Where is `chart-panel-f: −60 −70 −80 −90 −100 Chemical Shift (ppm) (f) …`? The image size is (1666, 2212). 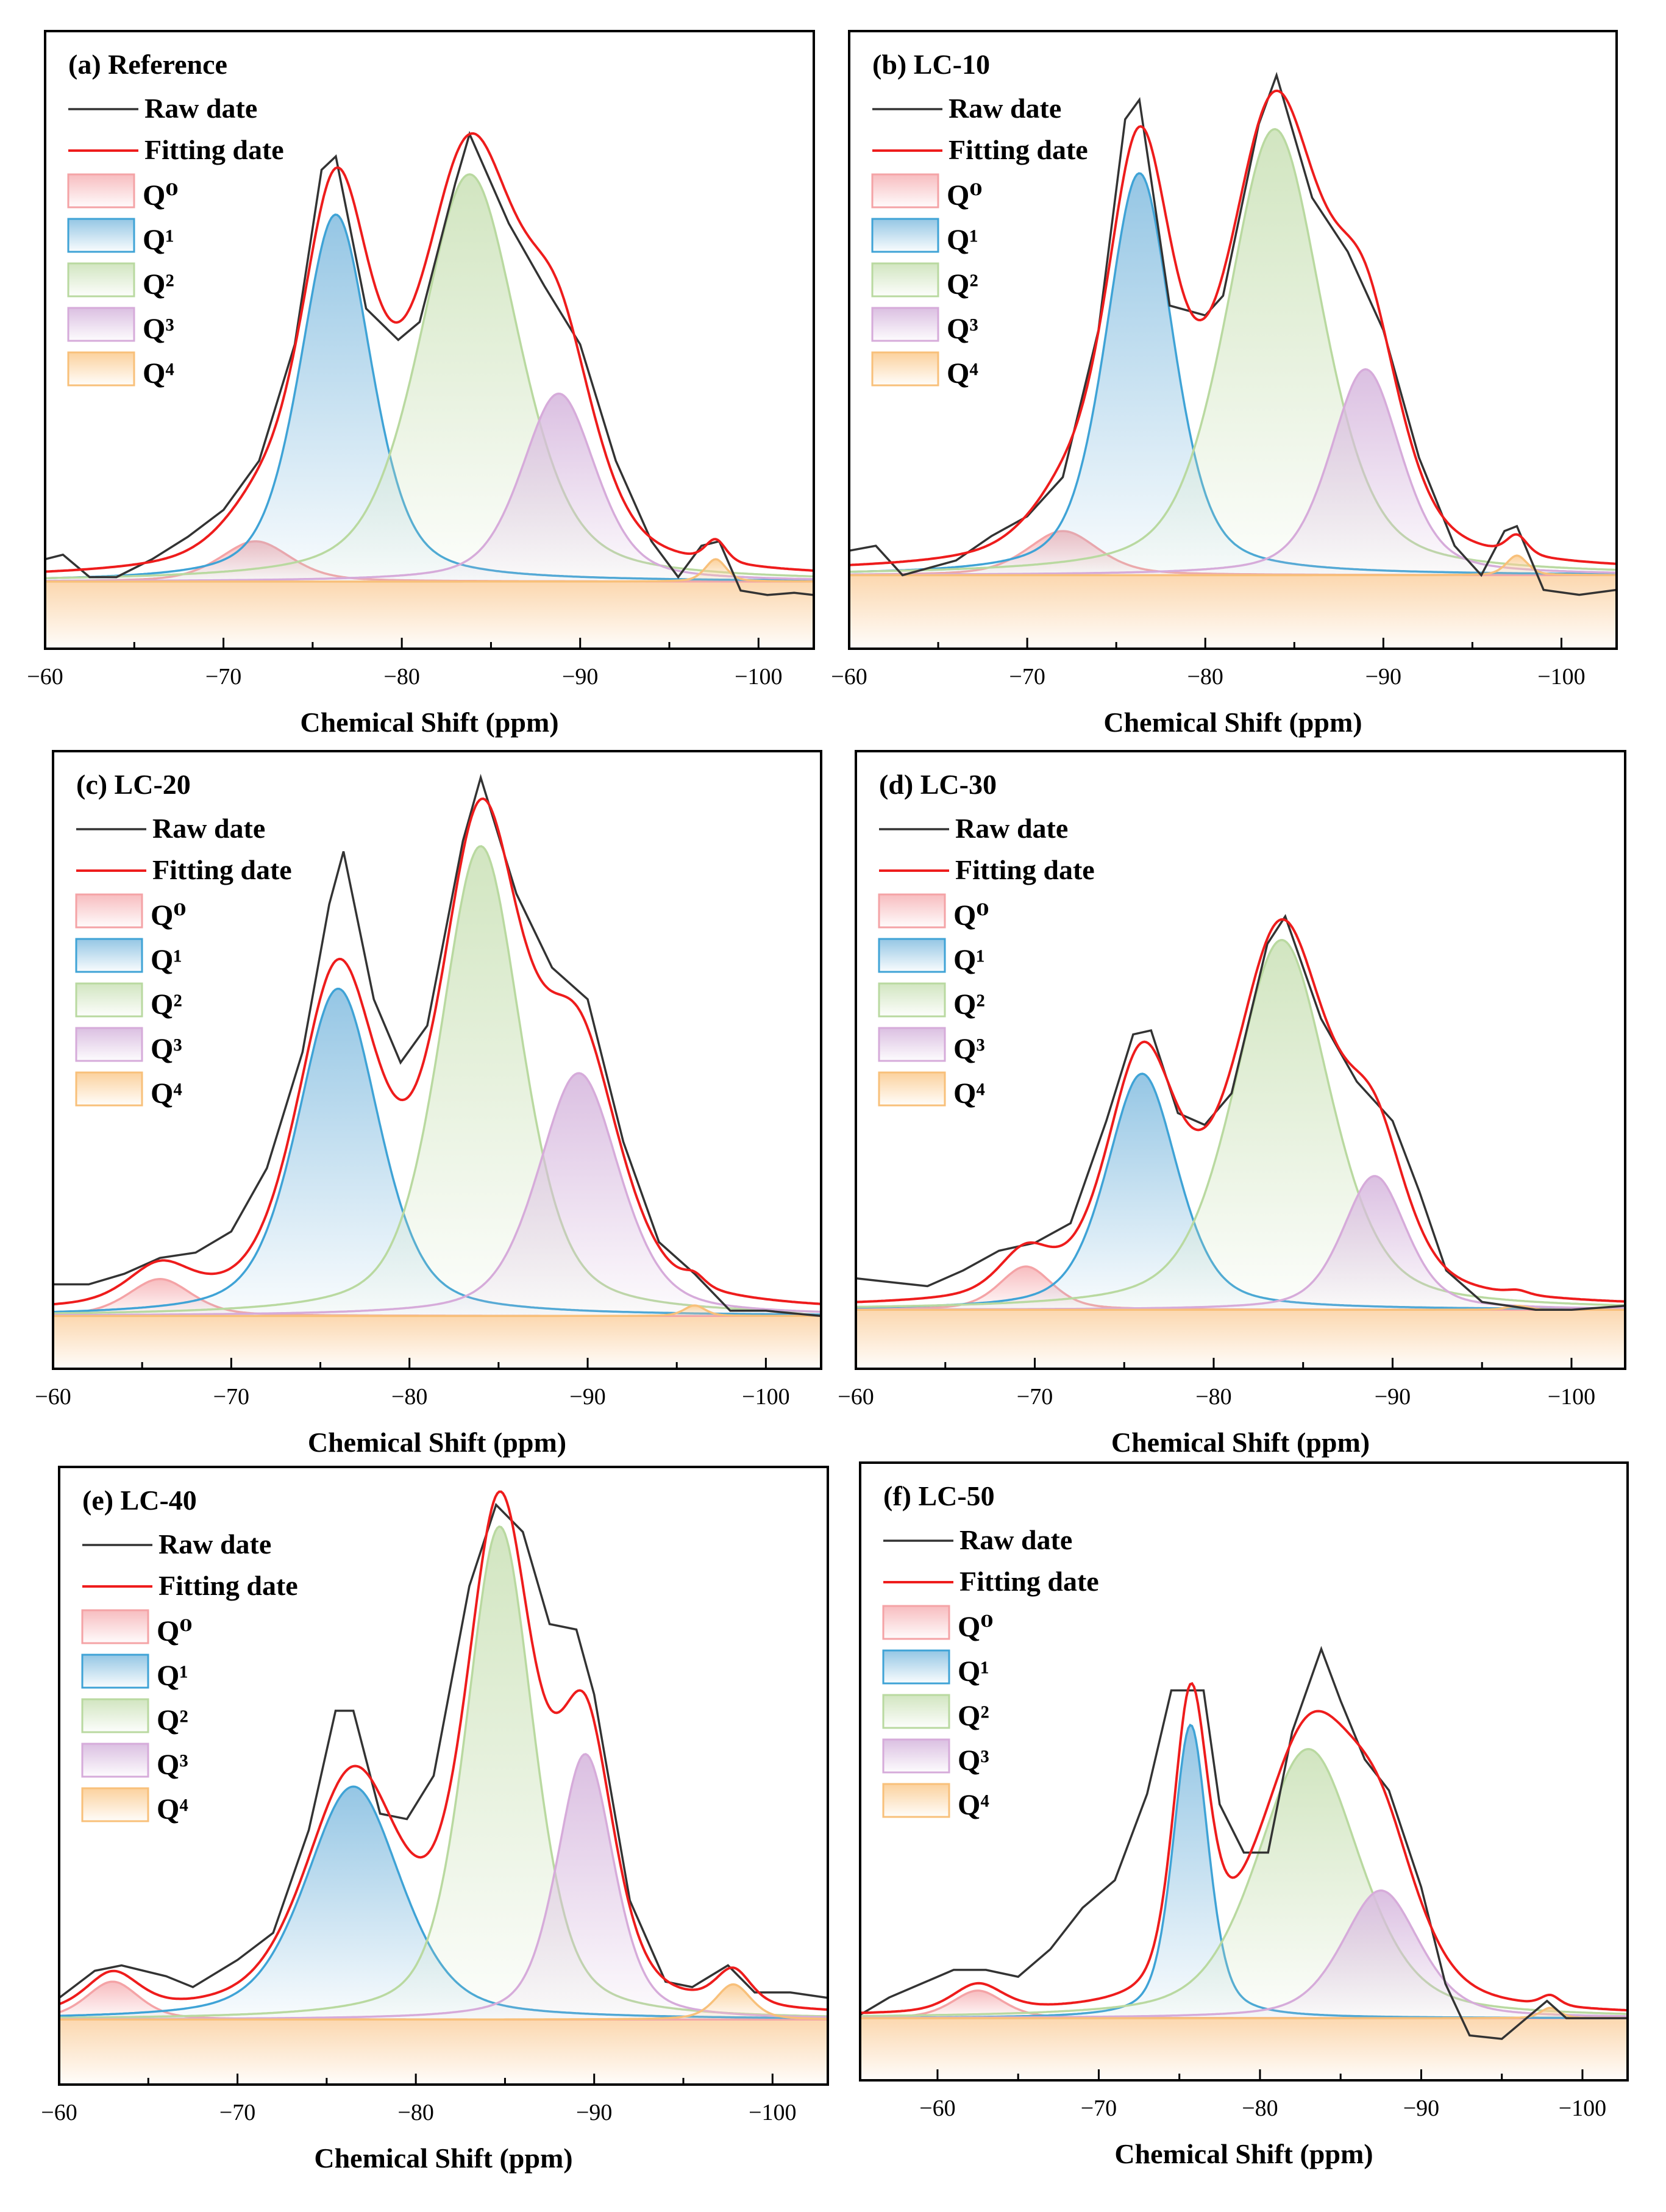
chart-panel-f: −60 −70 −80 −90 −100 Chemical Shift (ppm) (f) … is located at coordinates (1244, 1815).